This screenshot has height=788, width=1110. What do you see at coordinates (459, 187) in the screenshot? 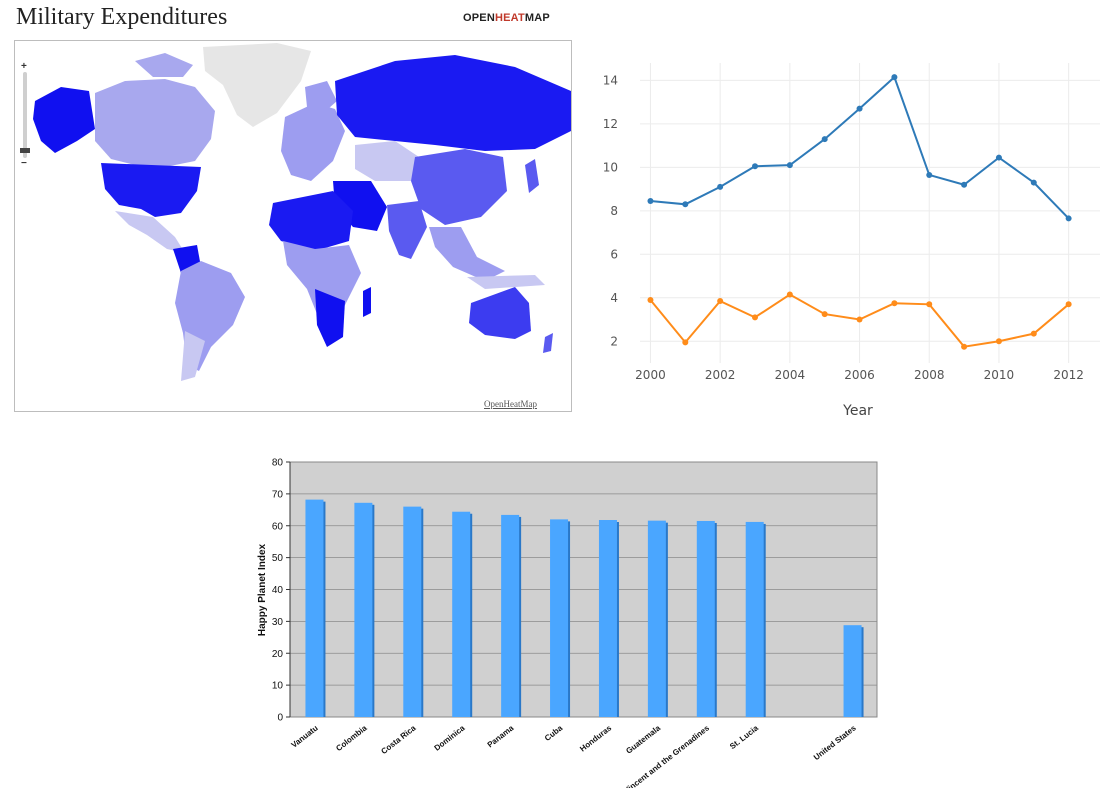
I see `map-region-china` at bounding box center [459, 187].